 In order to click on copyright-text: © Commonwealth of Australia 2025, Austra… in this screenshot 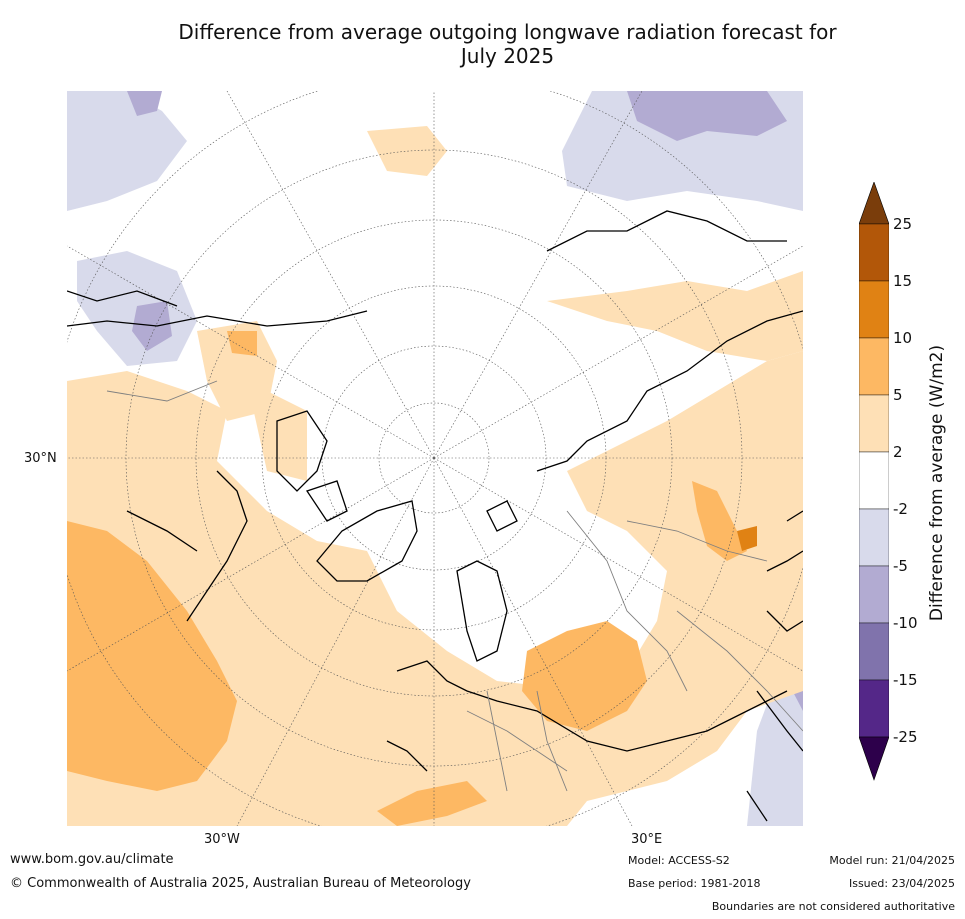, I will do `click(240, 883)`.